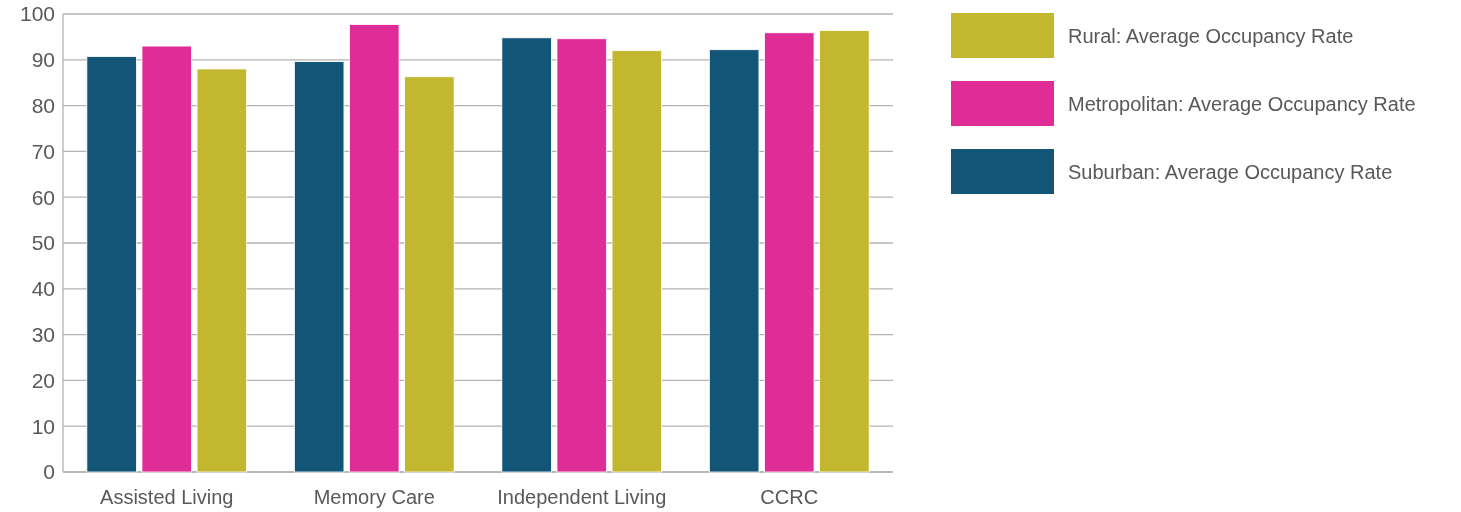 The height and width of the screenshot is (512, 1461). What do you see at coordinates (43, 60) in the screenshot?
I see `y-tick-label: 90` at bounding box center [43, 60].